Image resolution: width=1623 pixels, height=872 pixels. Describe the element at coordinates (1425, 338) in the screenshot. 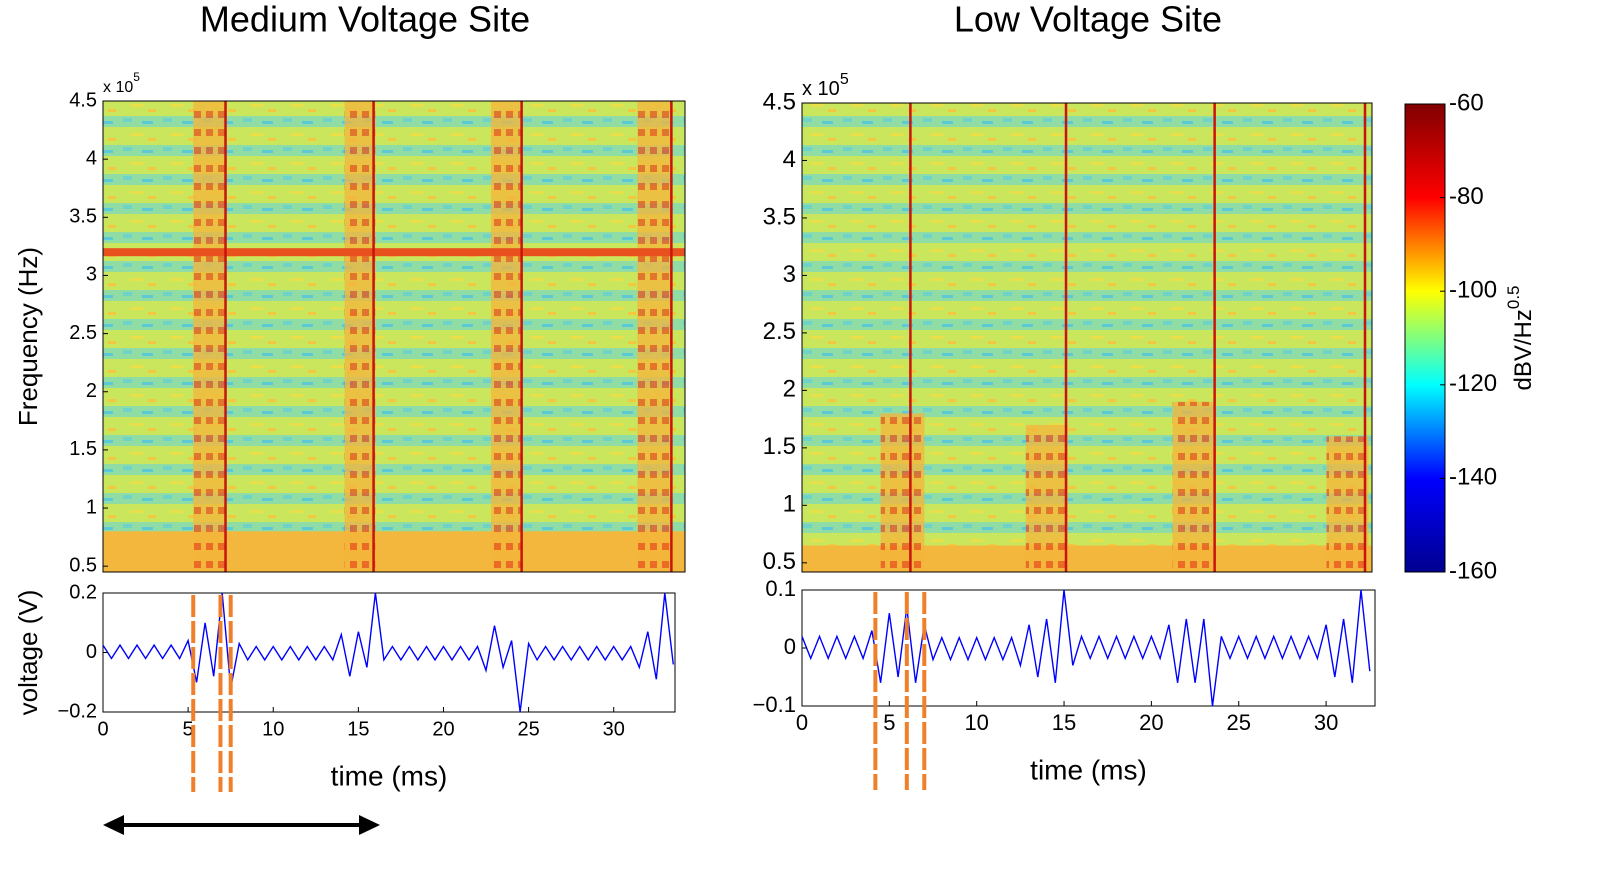

I see `colorbar` at that location.